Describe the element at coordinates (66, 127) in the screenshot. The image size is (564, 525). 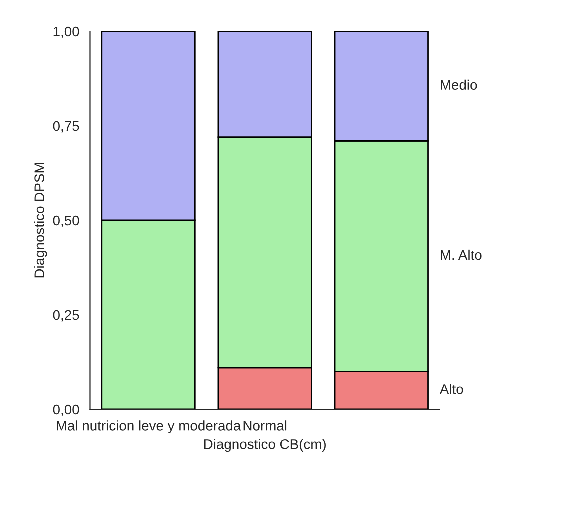
I see `y-tick-label: 0,75` at that location.